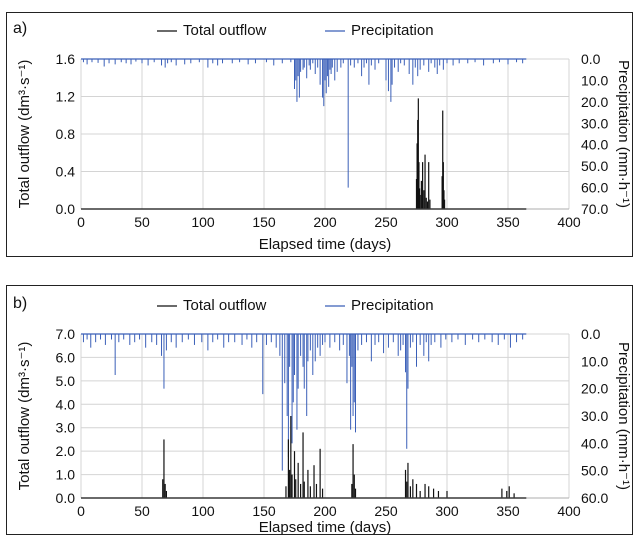 The width and height of the screenshot is (639, 538). I want to click on y-tick-label: 1.6, so click(66, 59).